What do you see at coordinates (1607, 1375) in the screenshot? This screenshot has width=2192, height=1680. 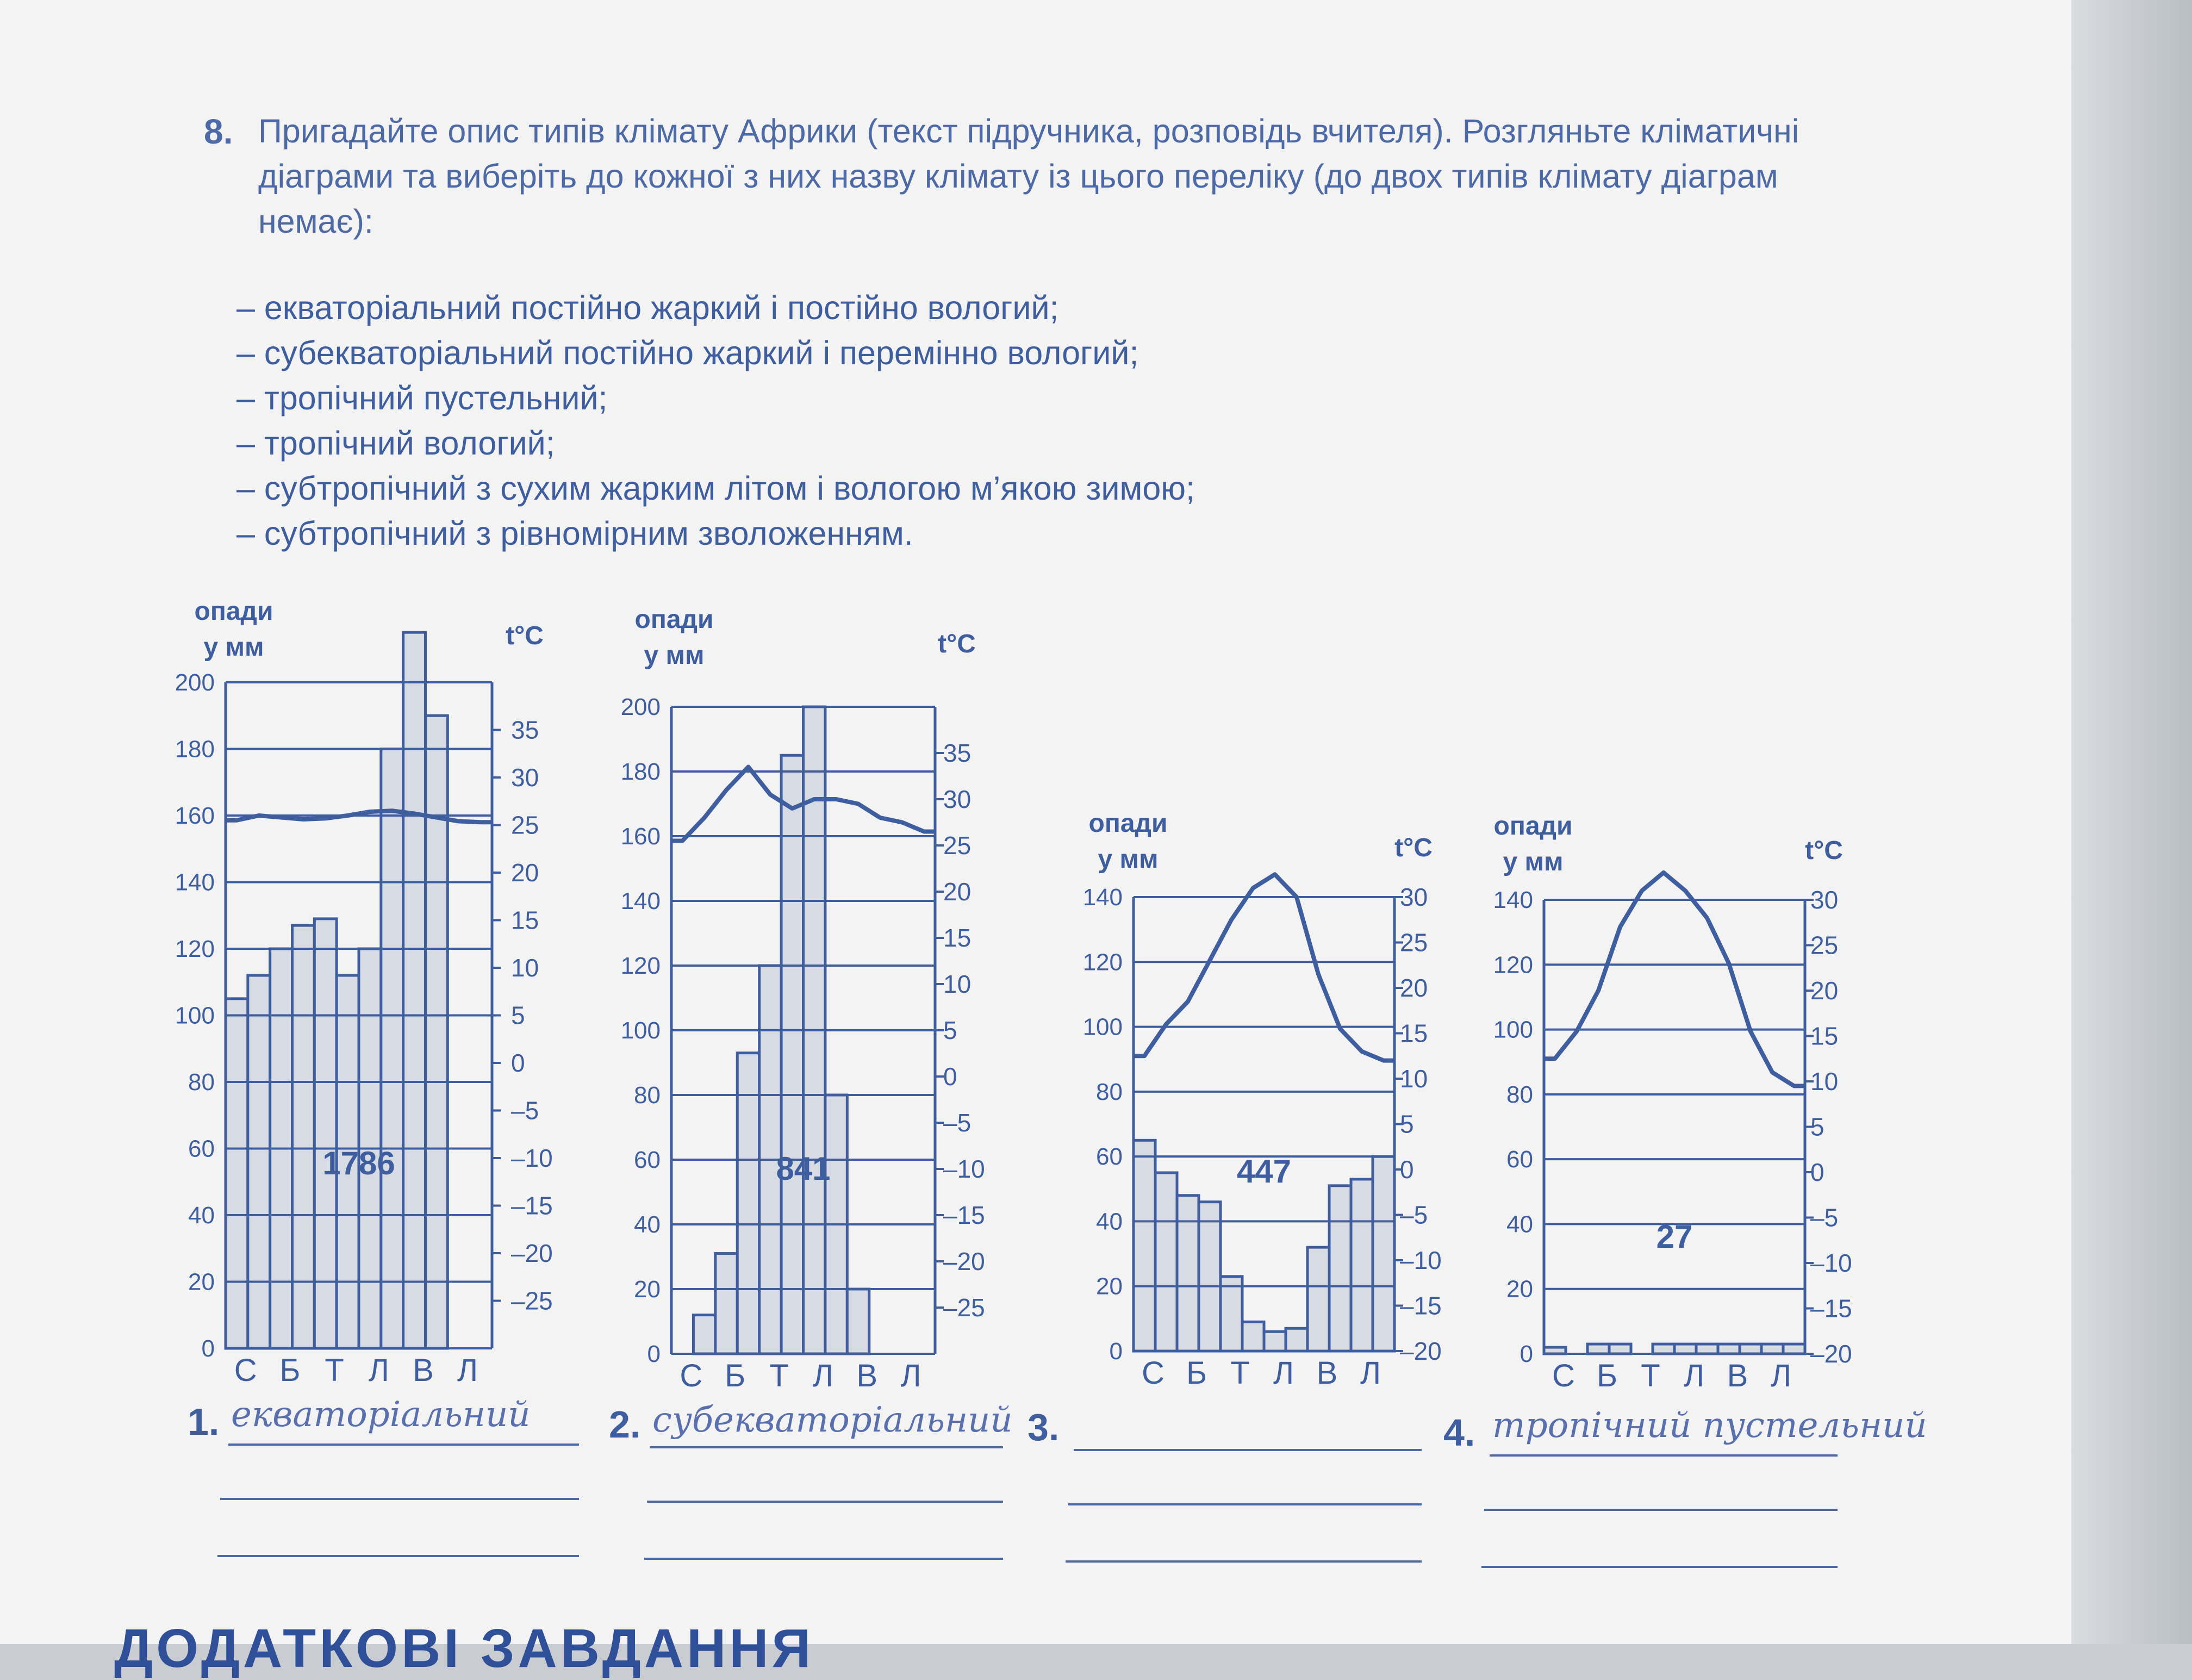 I see `month-label: Б` at bounding box center [1607, 1375].